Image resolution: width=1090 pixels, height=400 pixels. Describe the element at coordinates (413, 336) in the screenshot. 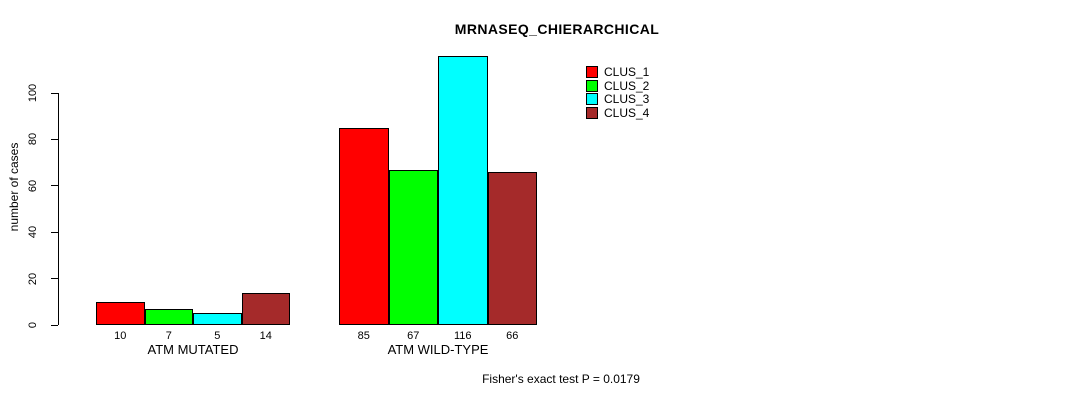

I see `bar-value-label: 67` at that location.